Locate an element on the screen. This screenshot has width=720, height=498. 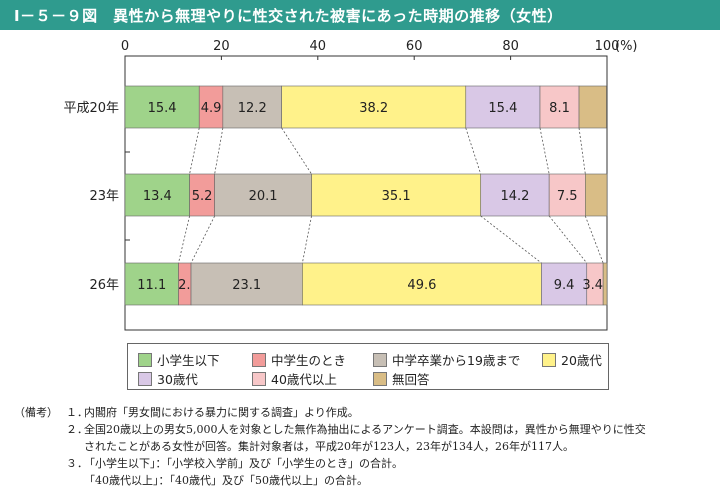
data-label: 13.4 is located at coordinates (157, 196).